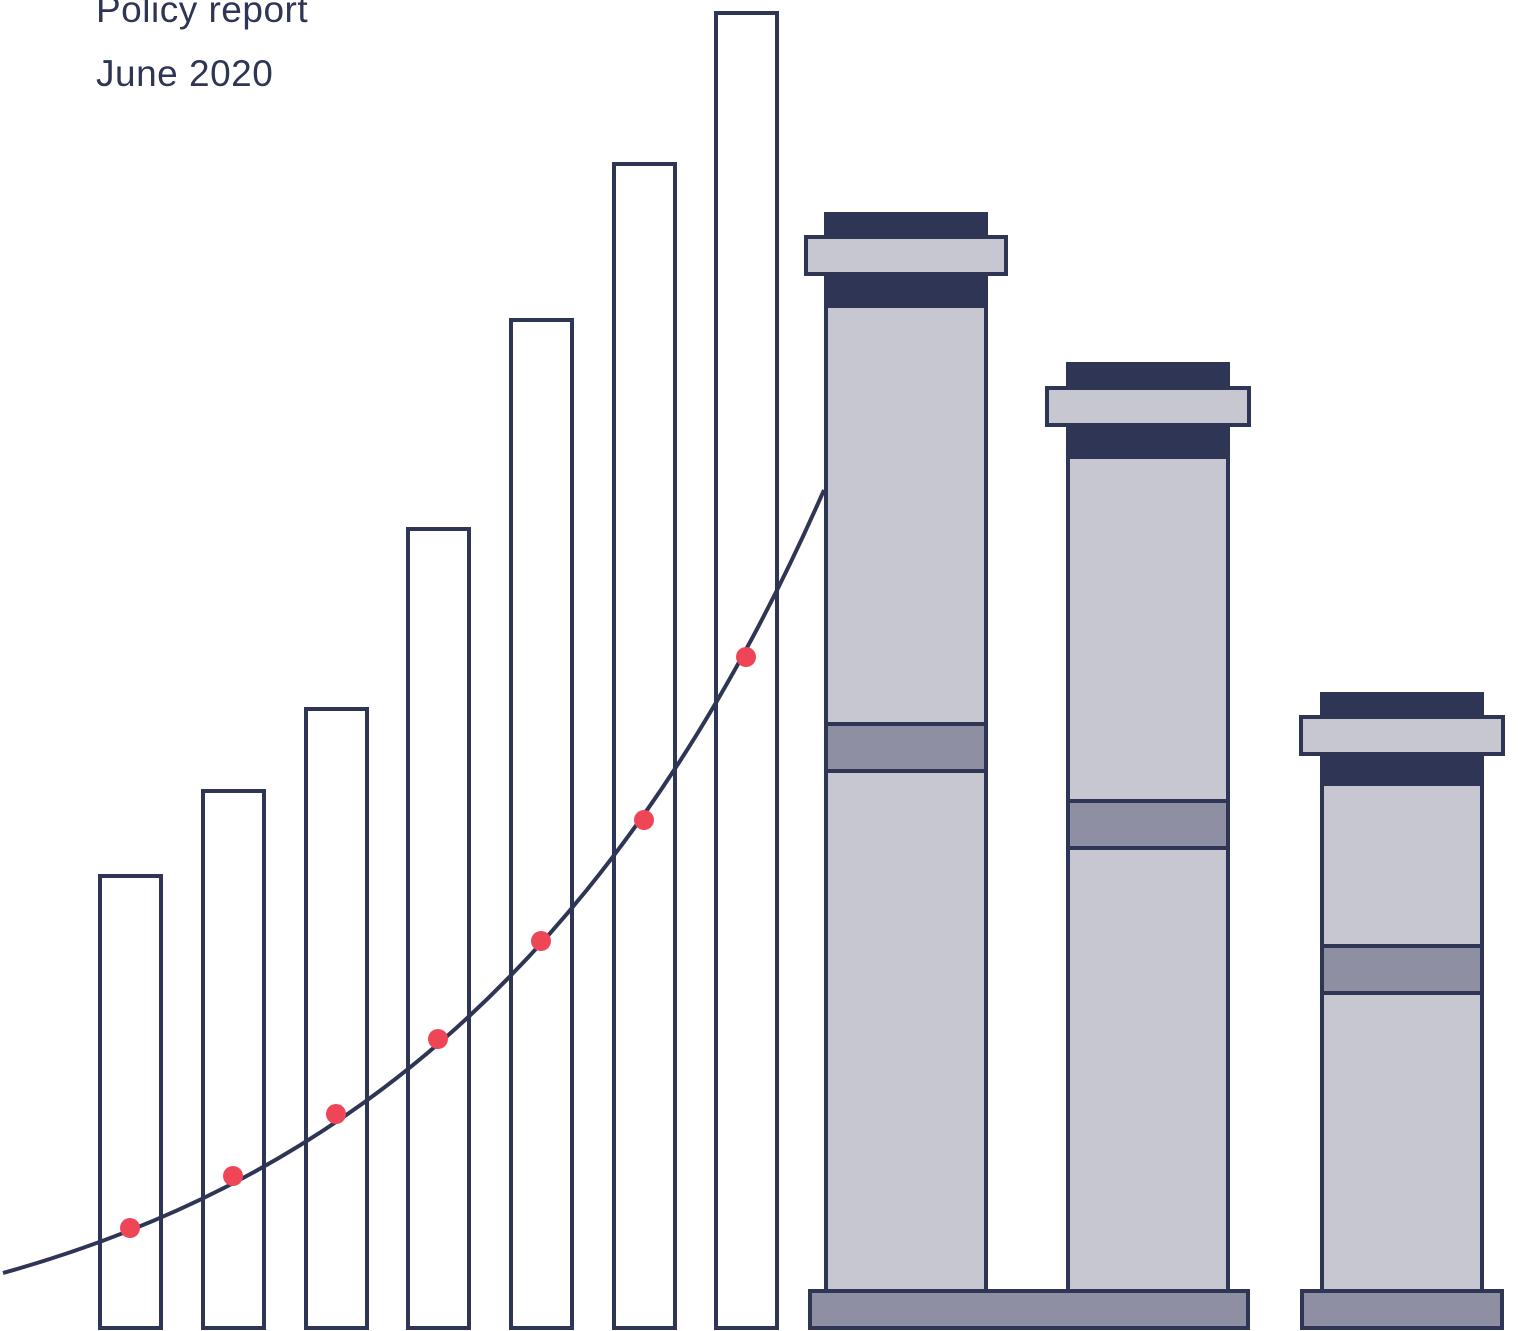 The image size is (1518, 1331). Describe the element at coordinates (1402, 705) in the screenshot. I see `chimney-3-cap-top` at that location.